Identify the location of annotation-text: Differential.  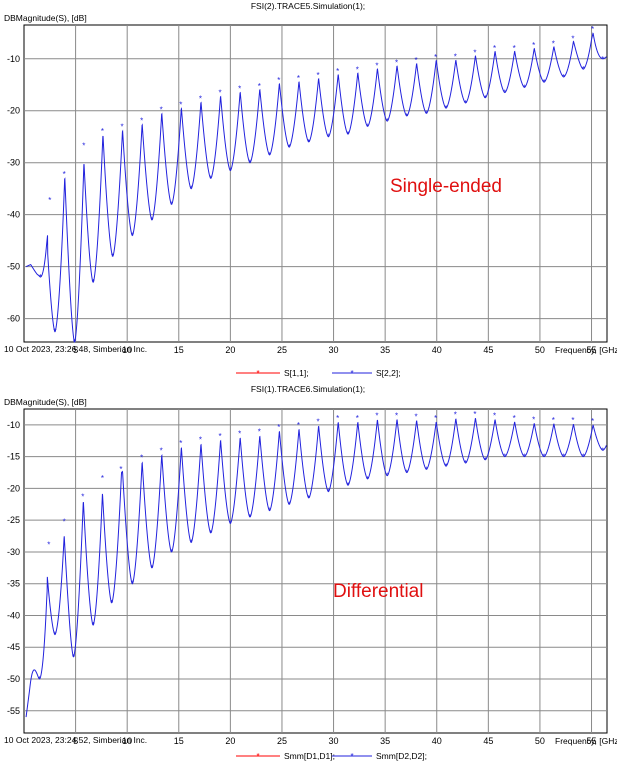
(378, 591).